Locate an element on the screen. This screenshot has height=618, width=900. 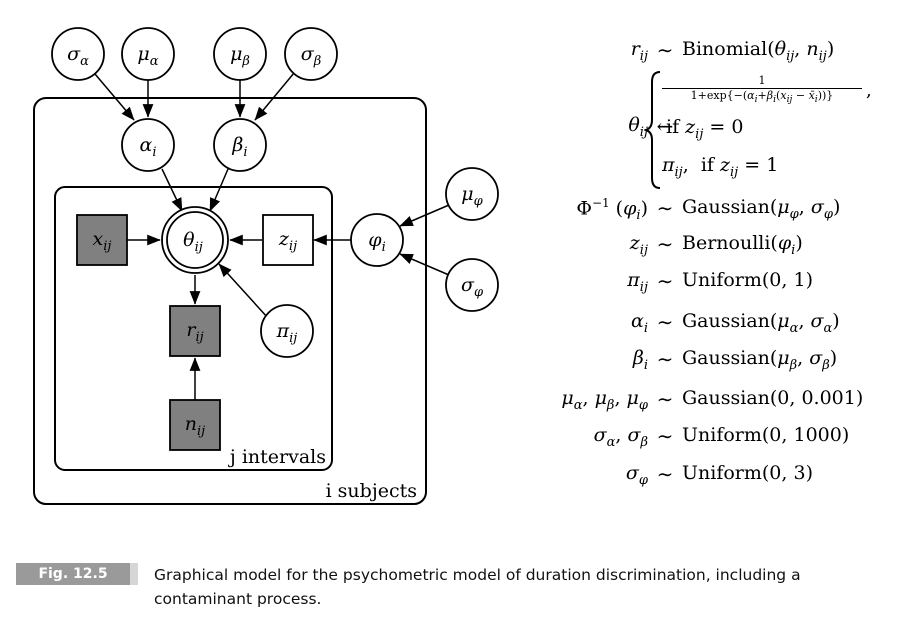
svg-text: μφ is located at coordinates (472, 196).